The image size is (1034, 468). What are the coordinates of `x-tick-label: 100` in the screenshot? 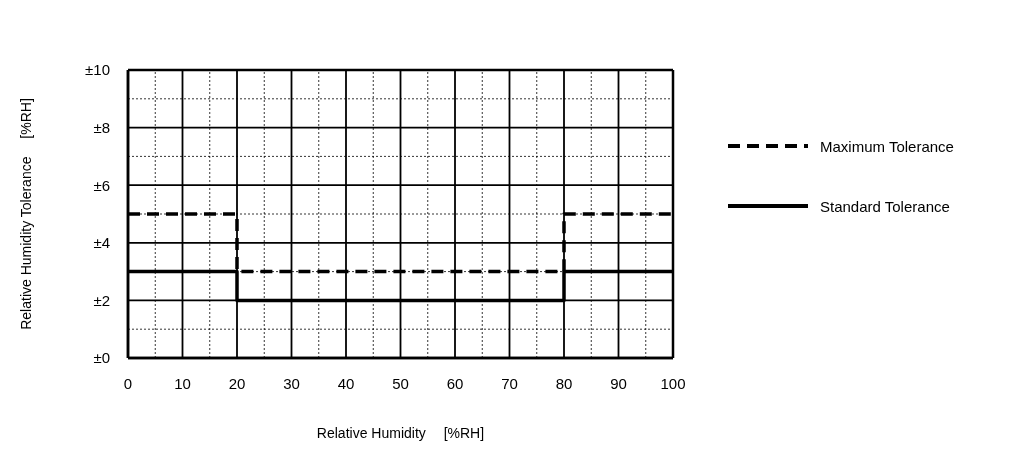 It's located at (673, 383).